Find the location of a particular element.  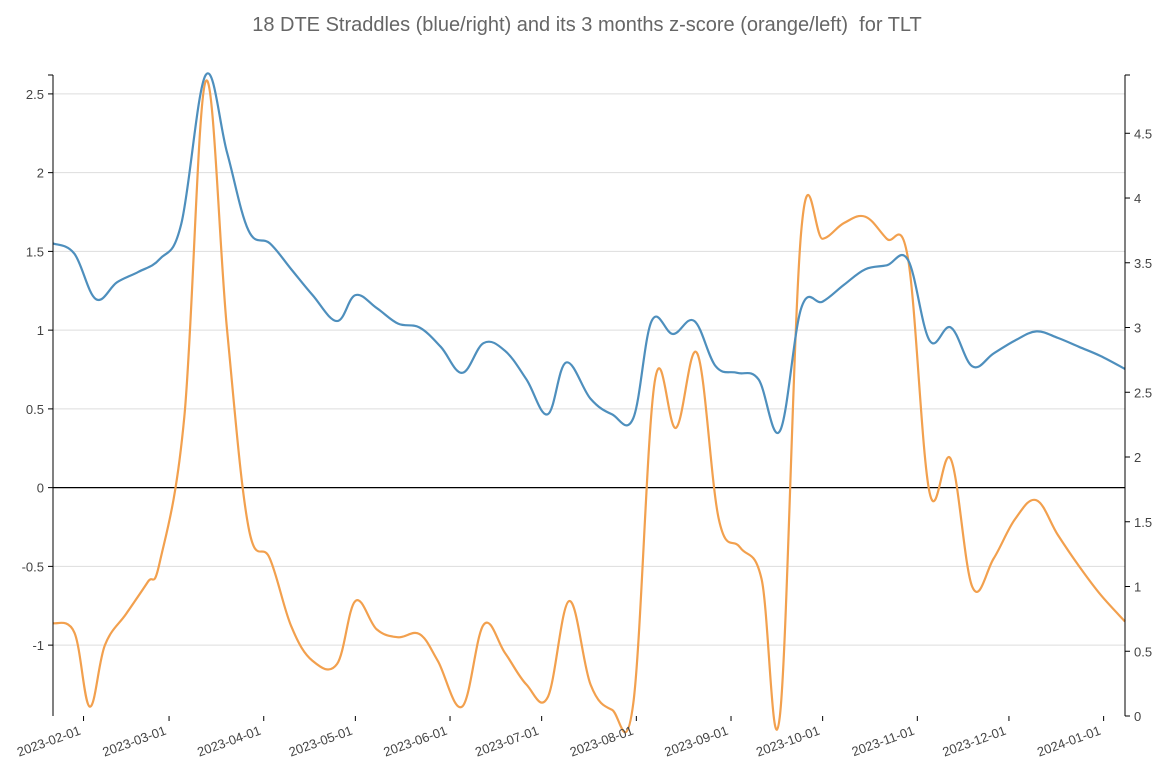

x-tick-label-0: 2023-02-01 is located at coordinates (49, 741).